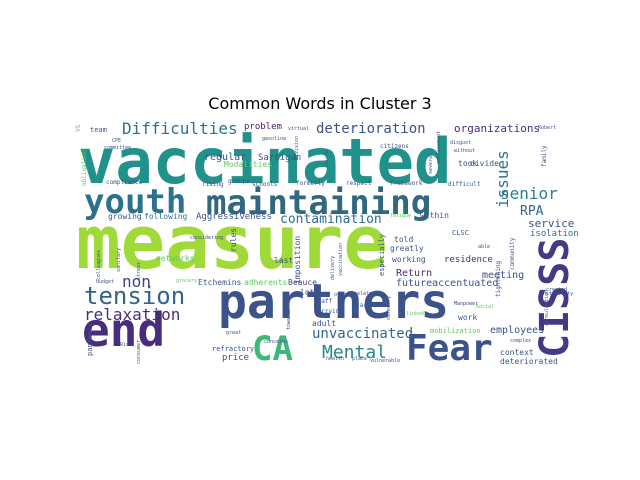  Describe the element at coordinates (394, 146) in the screenshot. I see `word-citizens: citizens` at that location.